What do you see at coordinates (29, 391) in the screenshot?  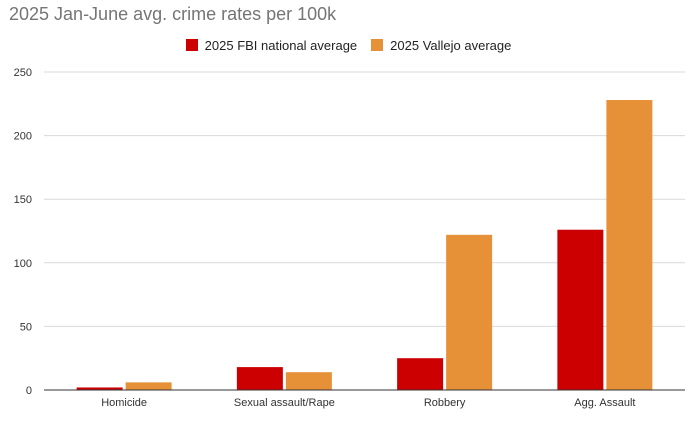 I see `y-tick-label: 0` at bounding box center [29, 391].